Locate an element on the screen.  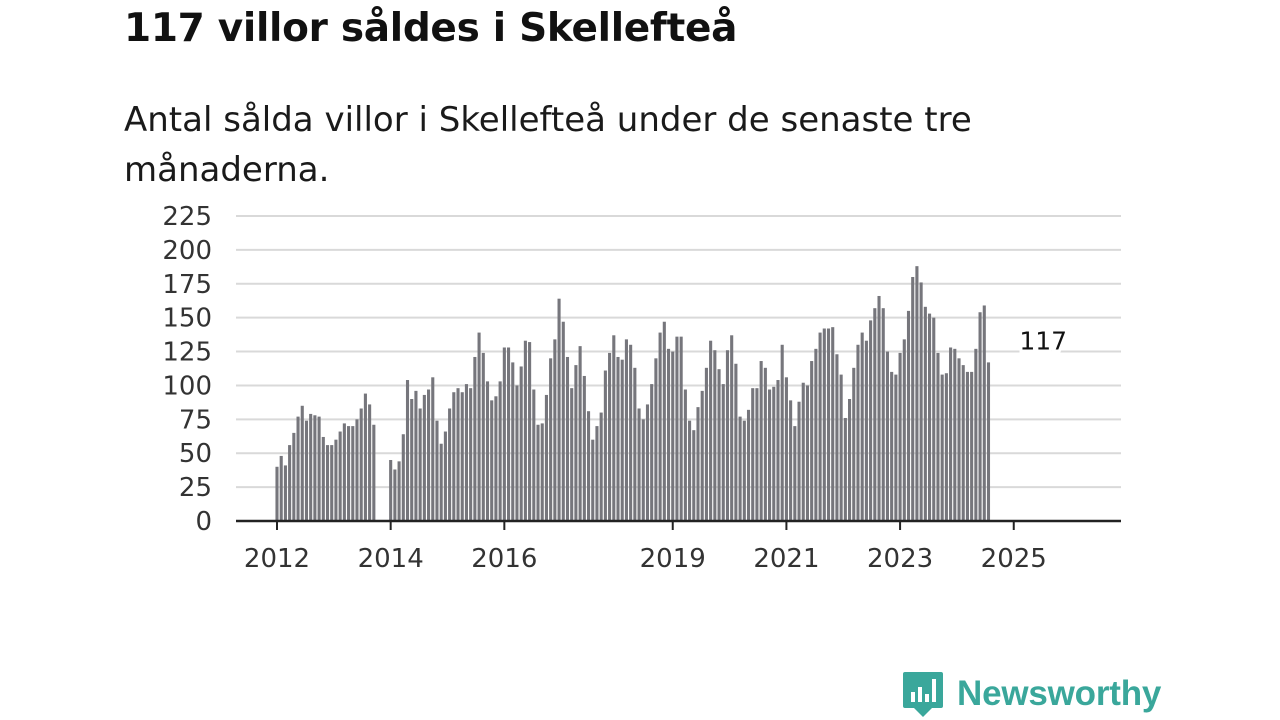
y-tick-label: 175 is located at coordinates (187, 285).